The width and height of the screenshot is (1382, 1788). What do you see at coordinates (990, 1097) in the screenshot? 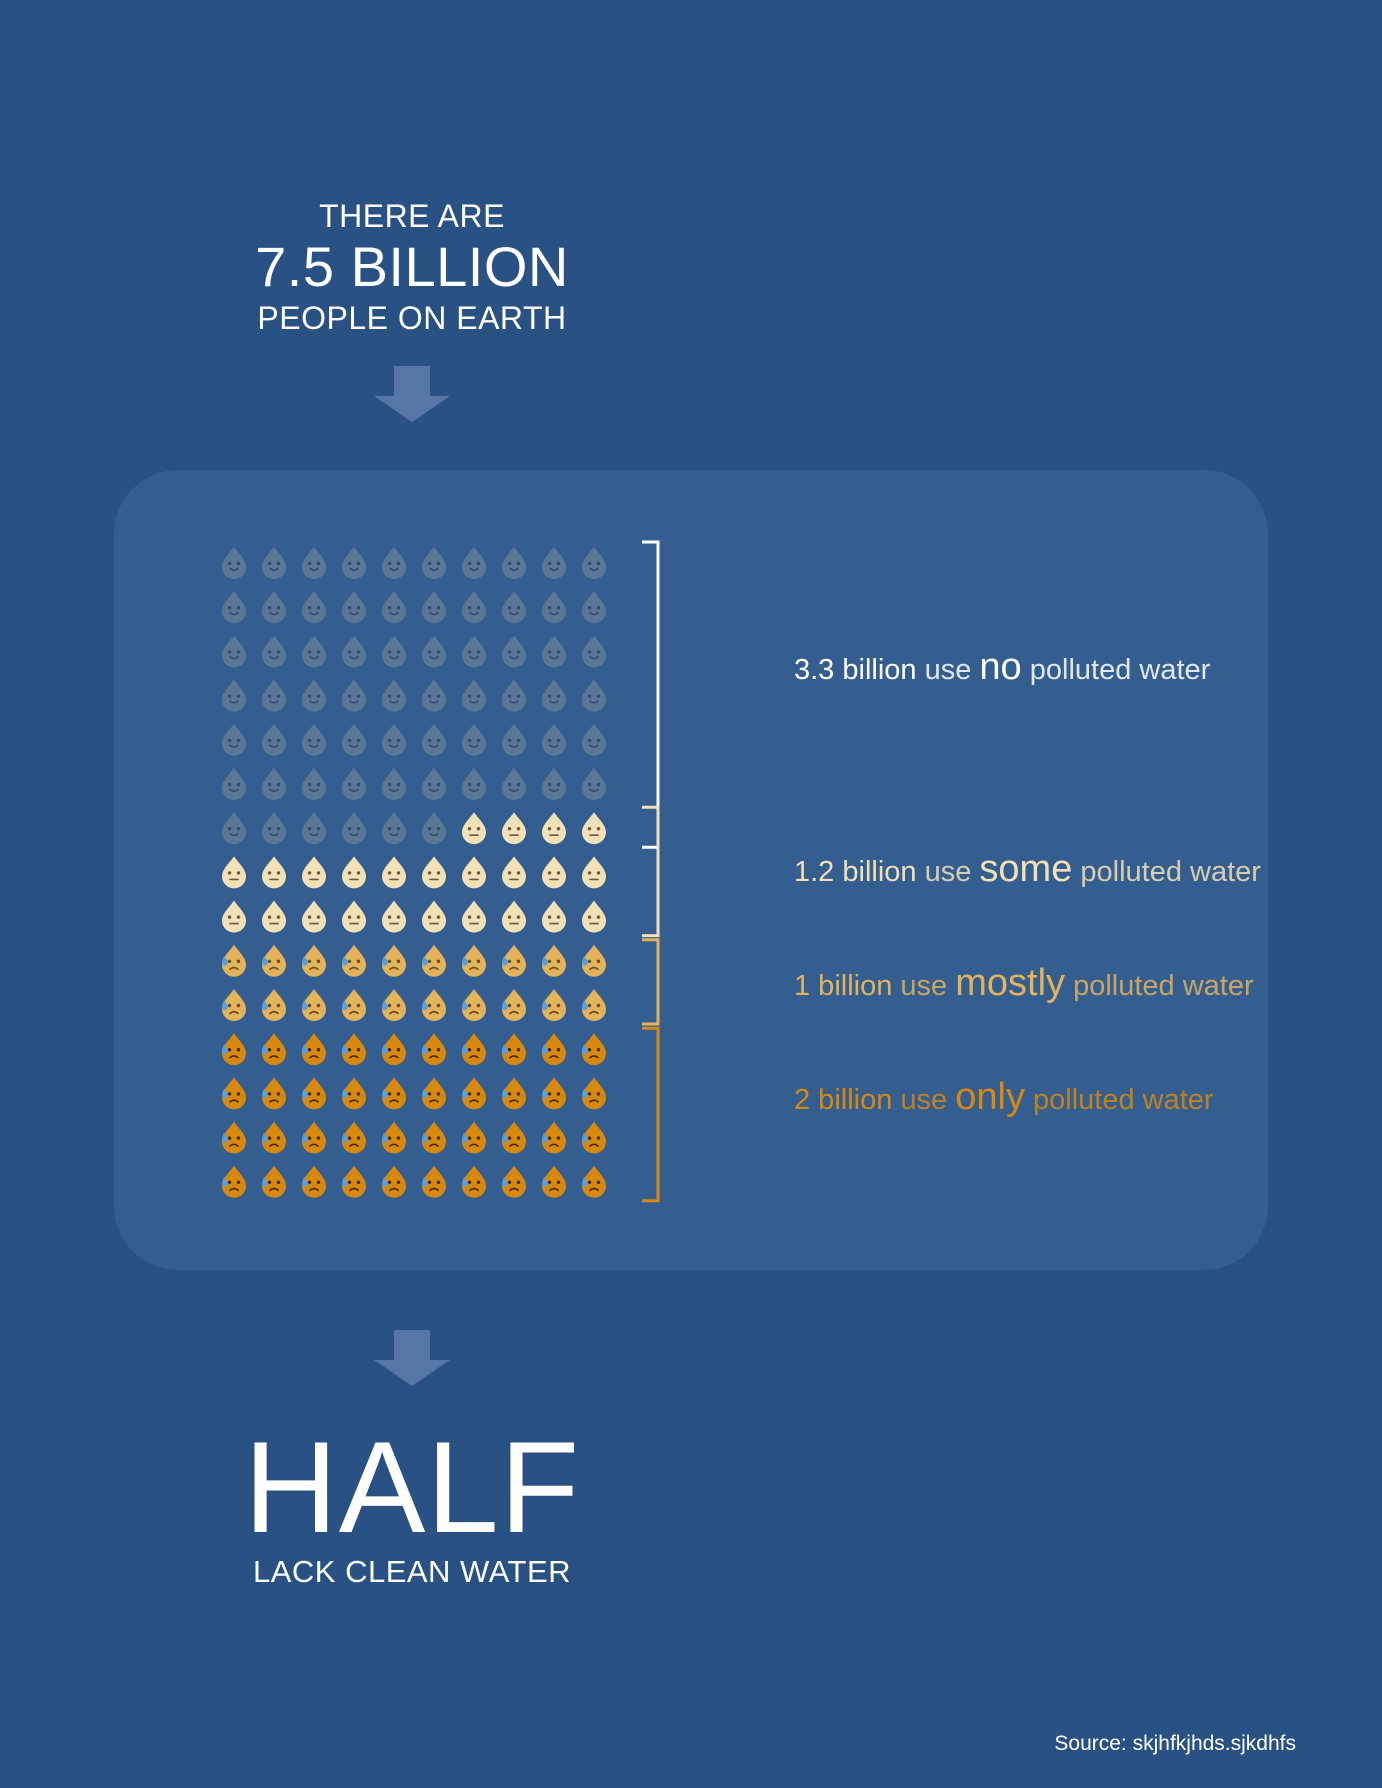
I see `label-degree: only` at bounding box center [990, 1097].